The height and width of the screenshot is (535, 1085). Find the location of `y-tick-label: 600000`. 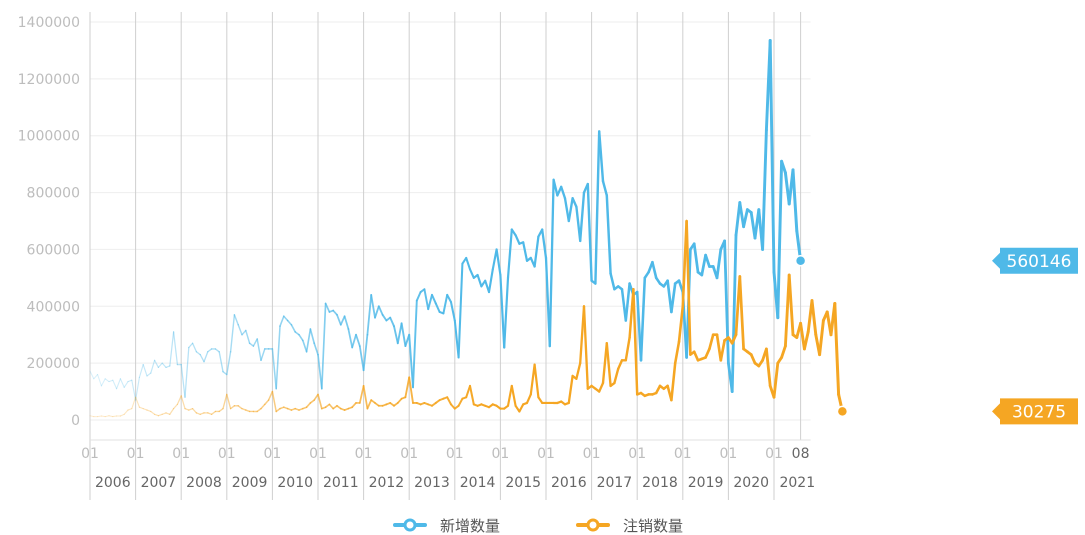

y-tick-label: 600000 is located at coordinates (53, 250).